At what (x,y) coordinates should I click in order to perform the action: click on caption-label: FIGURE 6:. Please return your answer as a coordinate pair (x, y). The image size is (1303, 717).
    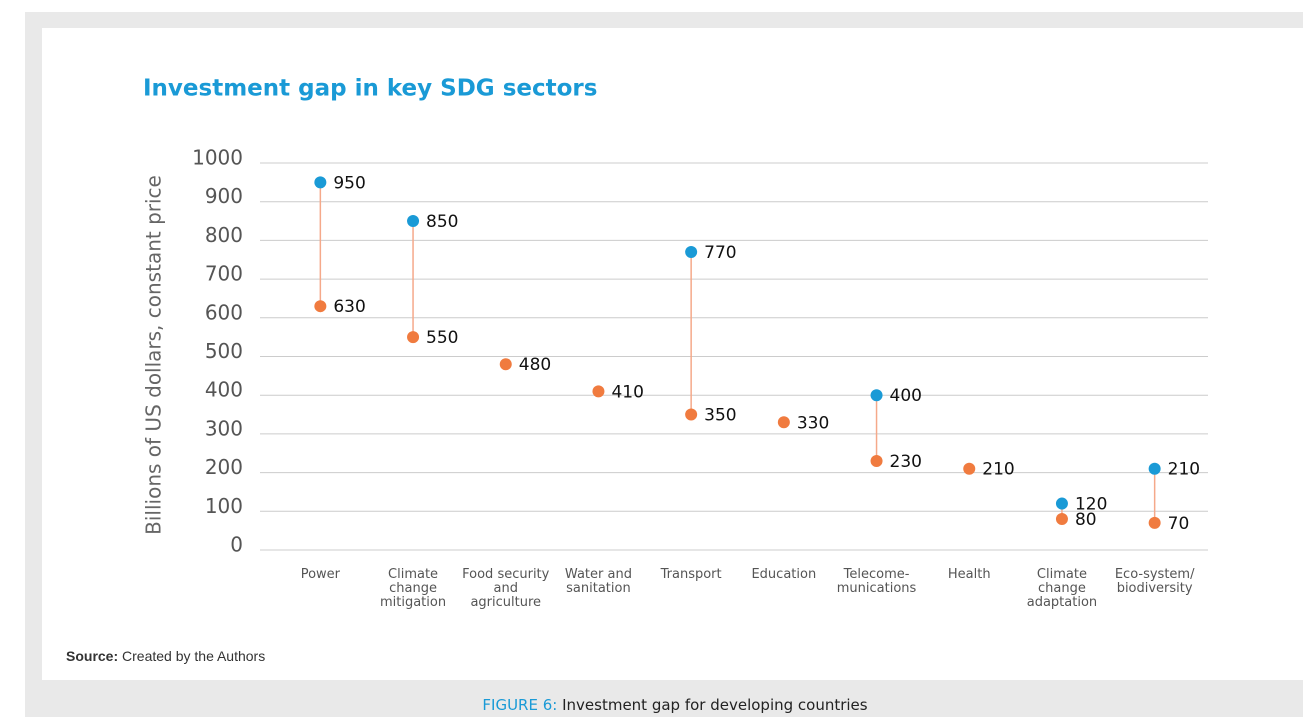
    Looking at the image, I should click on (519, 705).